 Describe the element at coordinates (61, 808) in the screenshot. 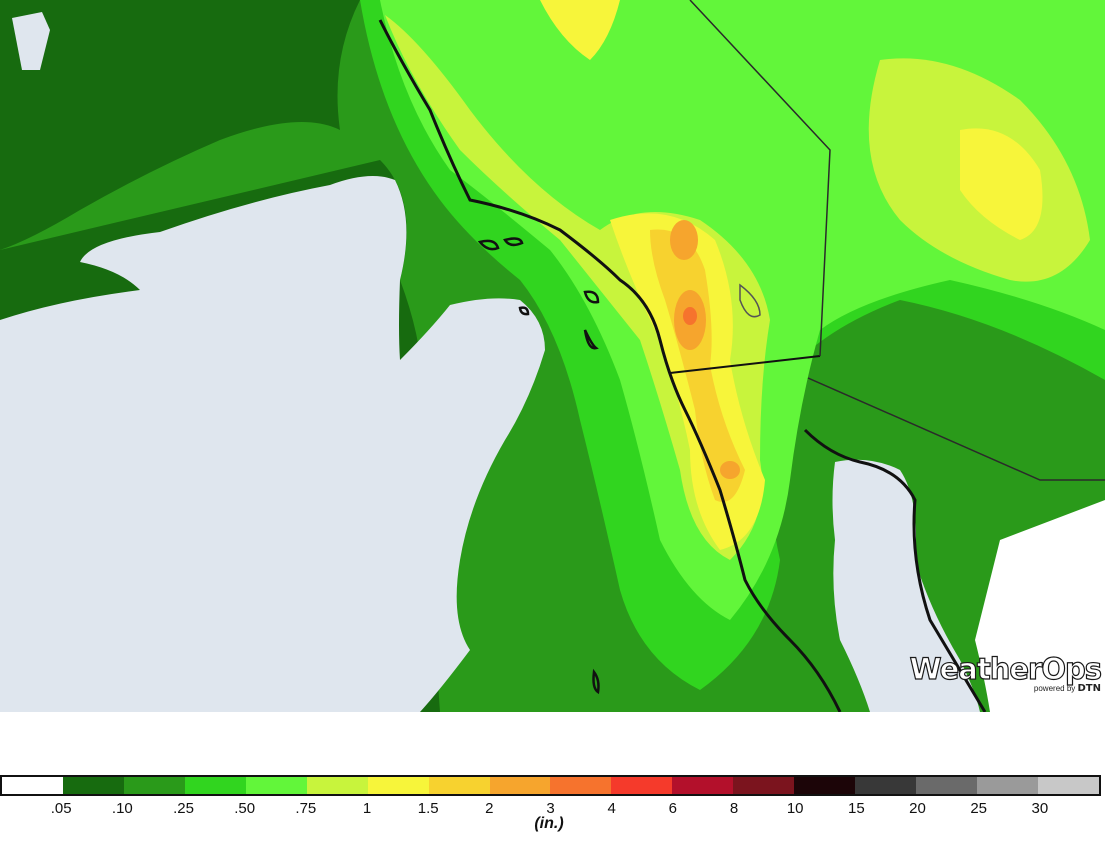

I see `legend-tick-label: .05` at that location.